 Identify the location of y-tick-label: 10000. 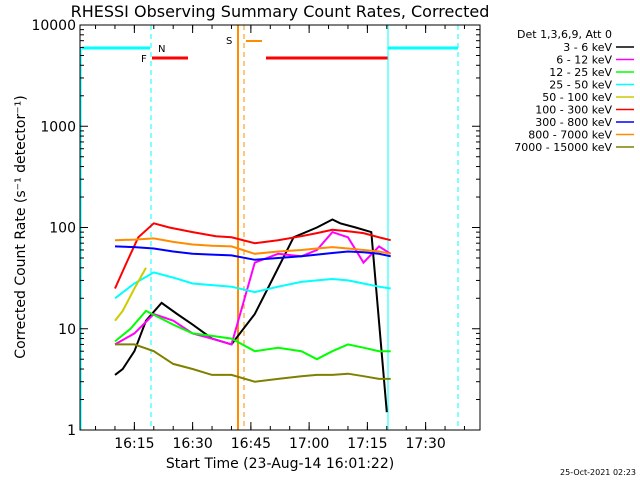
(53, 26).